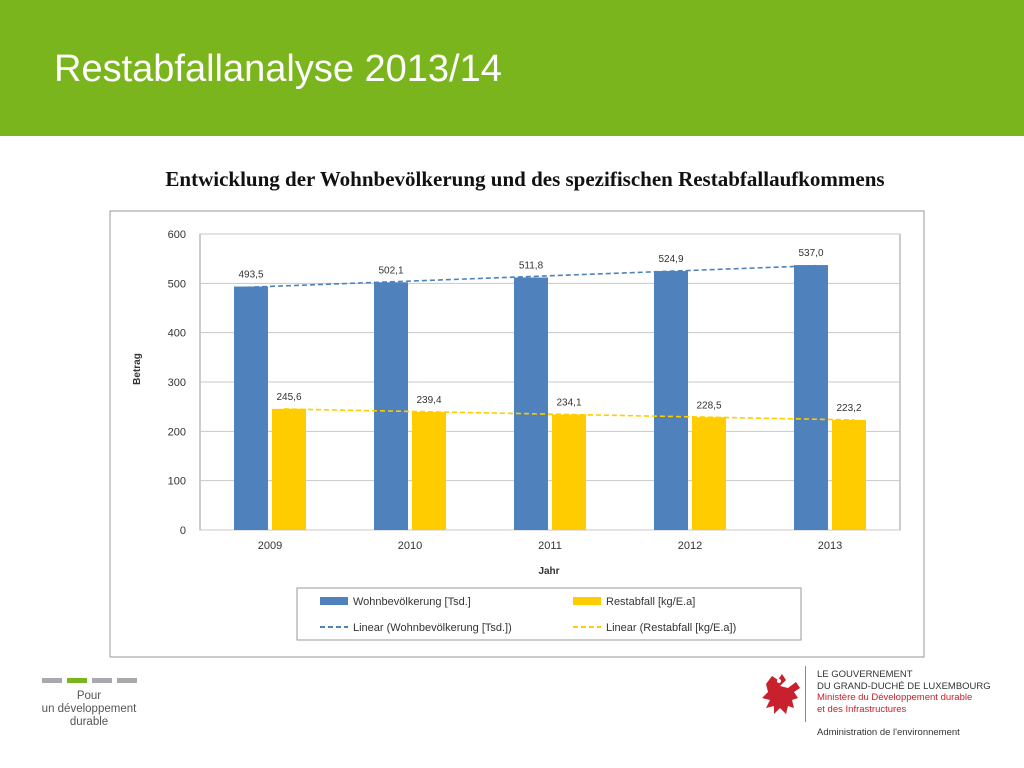  What do you see at coordinates (690, 546) in the screenshot?
I see `x-tick-label: 2012` at bounding box center [690, 546].